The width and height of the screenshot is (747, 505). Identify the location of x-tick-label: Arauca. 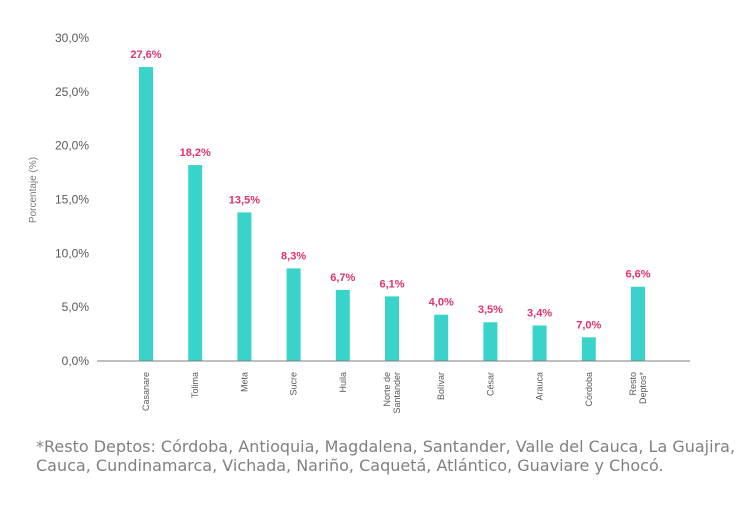
(540, 386).